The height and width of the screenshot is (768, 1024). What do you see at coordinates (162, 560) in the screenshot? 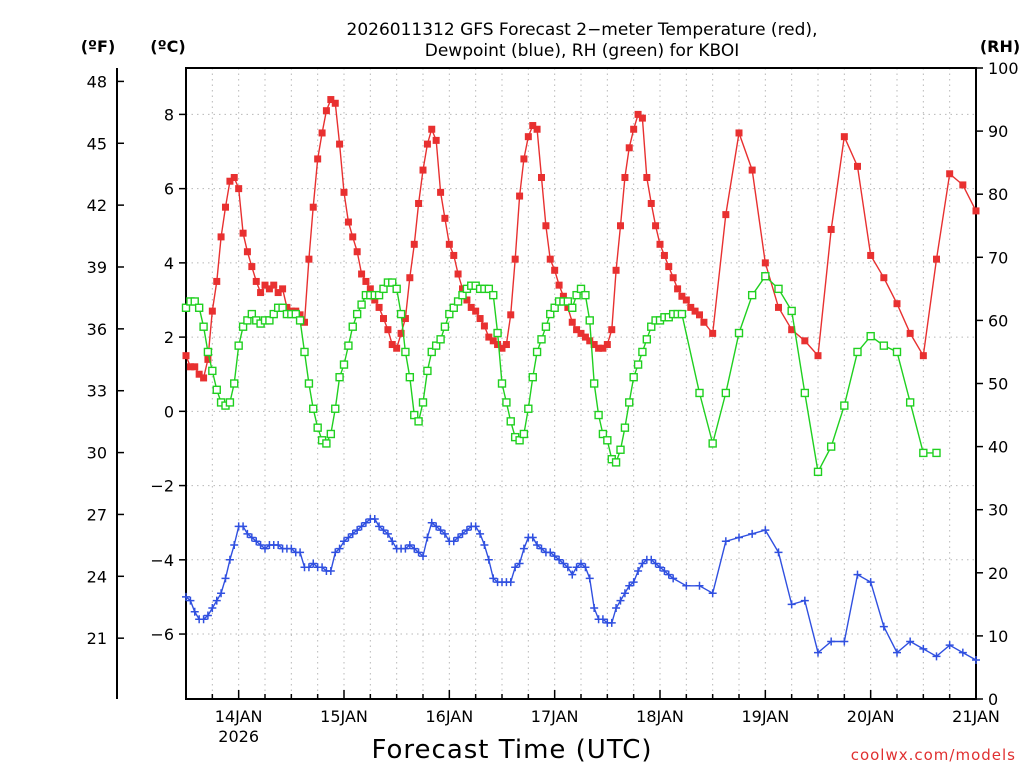
I see `celsius-tick-label: −4` at bounding box center [162, 560].